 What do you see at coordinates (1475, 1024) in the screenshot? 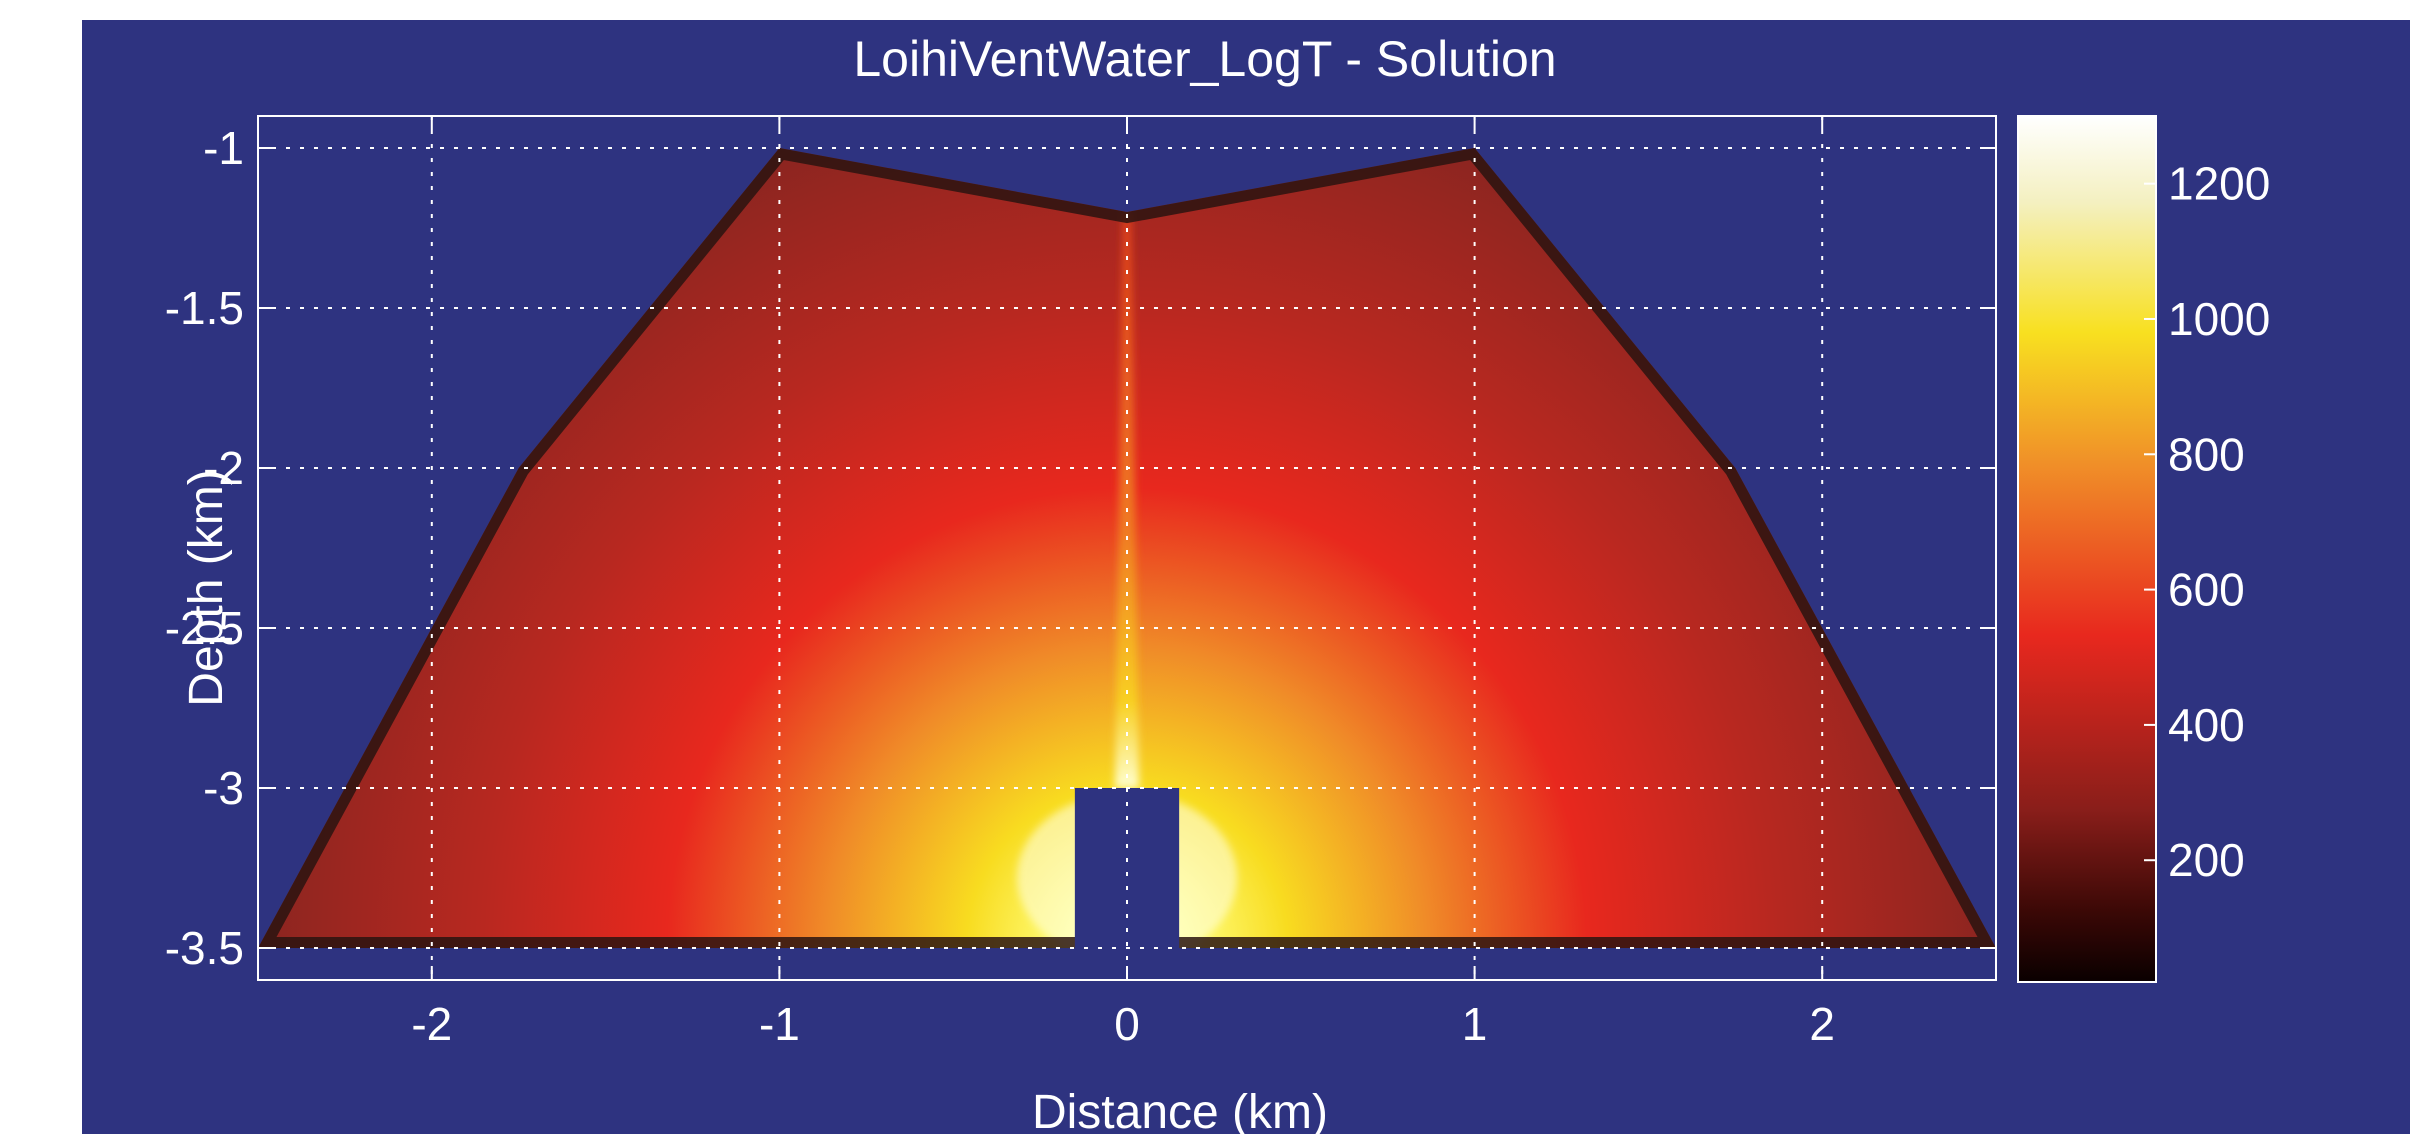
I see `x-tick-label: 1` at bounding box center [1475, 1024].